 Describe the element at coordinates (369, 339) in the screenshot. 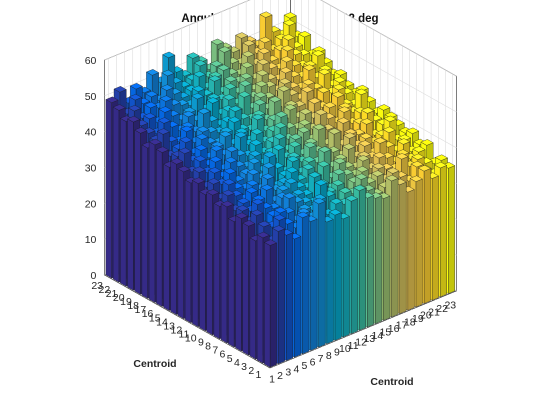

I see `x-tick-label: 13` at that location.